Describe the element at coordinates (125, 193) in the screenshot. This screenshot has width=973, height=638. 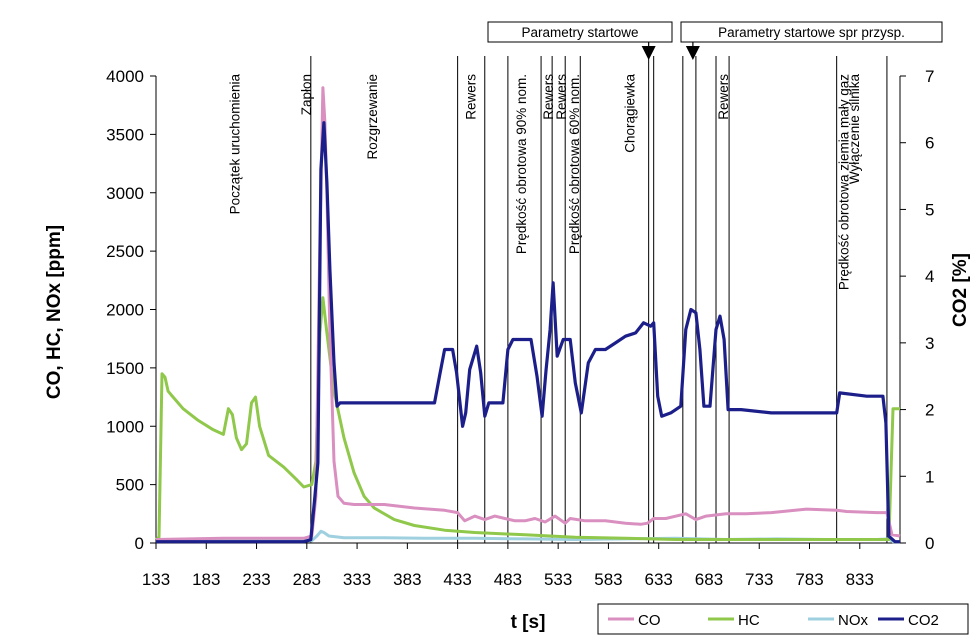
I see `y-left-tick-label: 3000` at that location.